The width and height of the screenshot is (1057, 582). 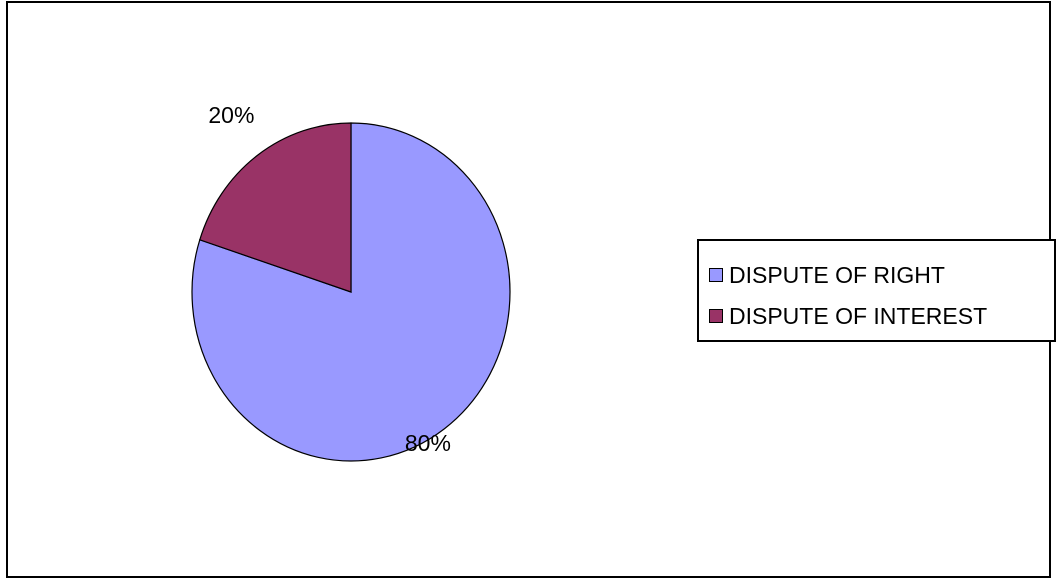 What do you see at coordinates (428, 443) in the screenshot?
I see `data-label-dispute-of-right: 80%` at bounding box center [428, 443].